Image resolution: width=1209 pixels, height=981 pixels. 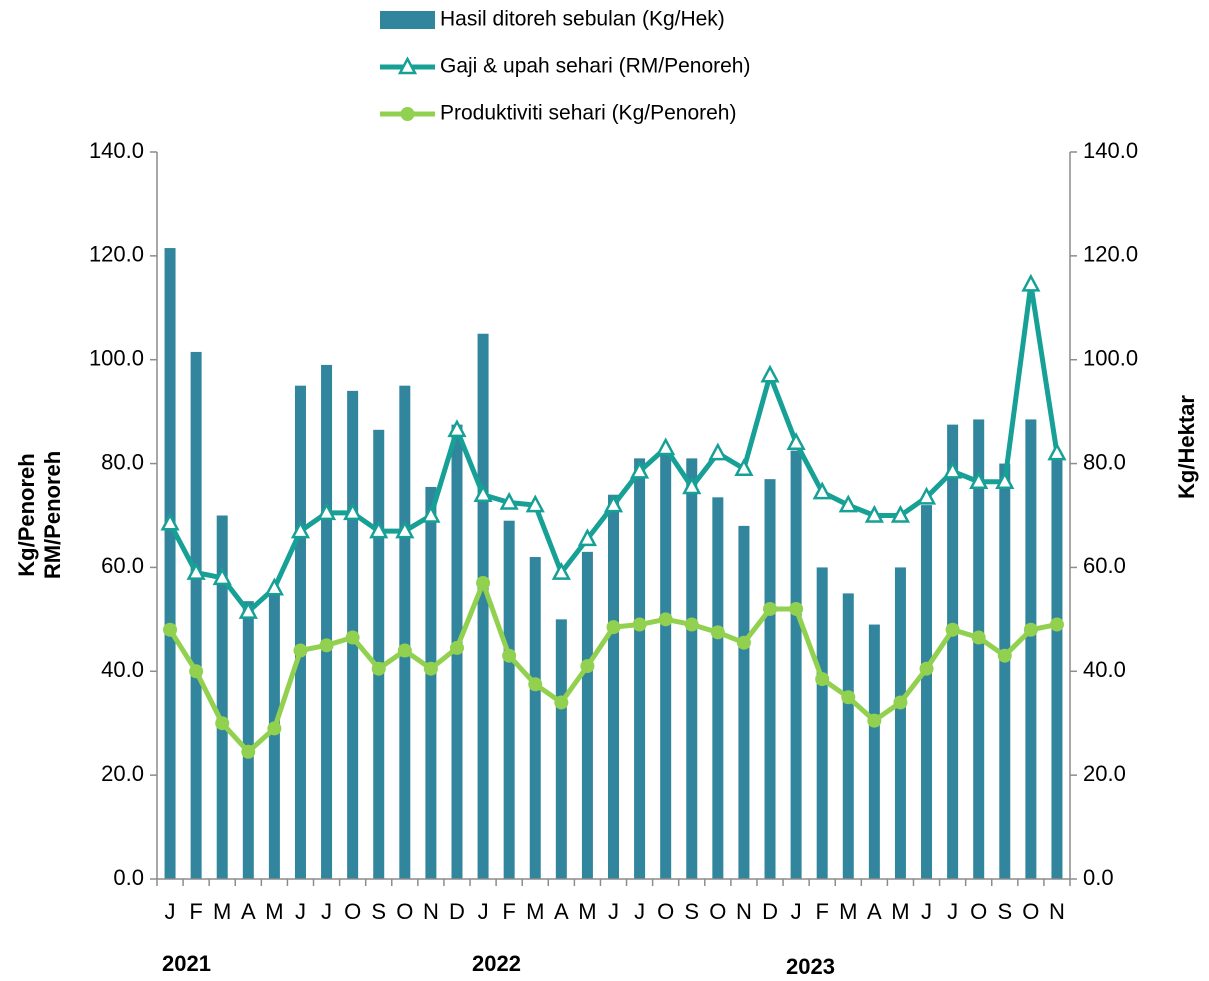 I want to click on legend-swatch, so click(x=407, y=20).